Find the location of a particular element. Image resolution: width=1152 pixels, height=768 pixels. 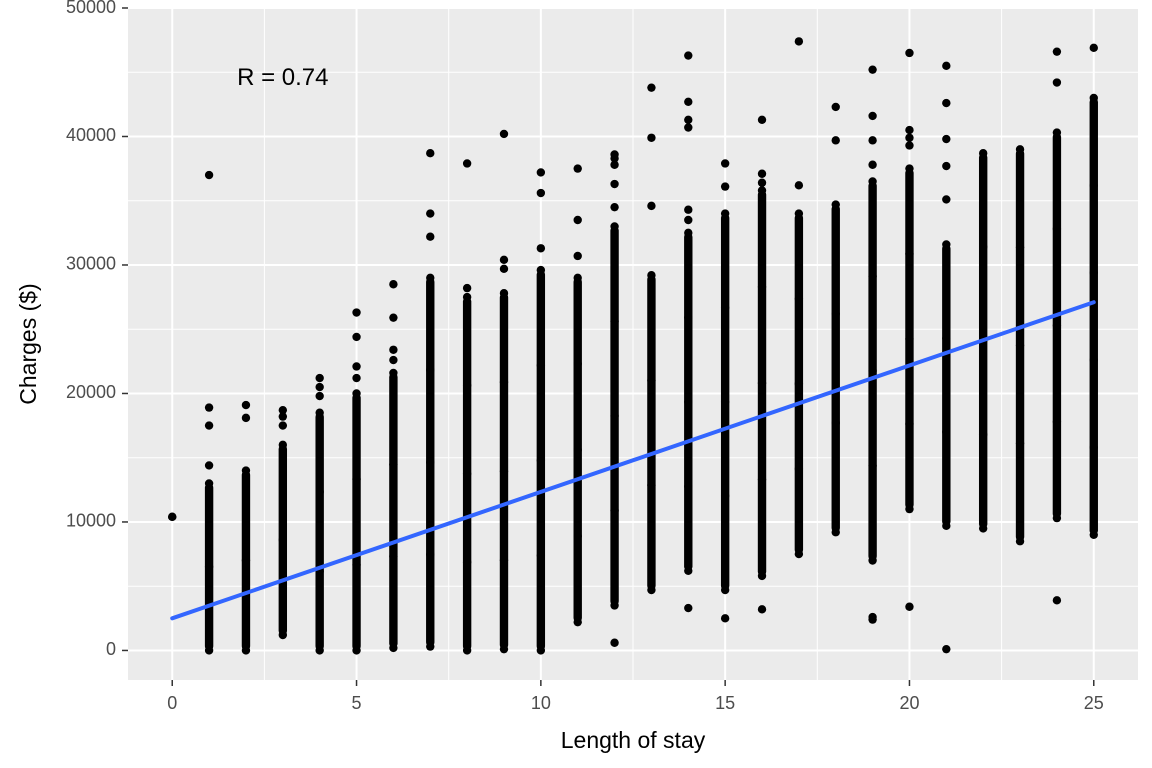

x-axis-title: Length of stay is located at coordinates (633, 740).